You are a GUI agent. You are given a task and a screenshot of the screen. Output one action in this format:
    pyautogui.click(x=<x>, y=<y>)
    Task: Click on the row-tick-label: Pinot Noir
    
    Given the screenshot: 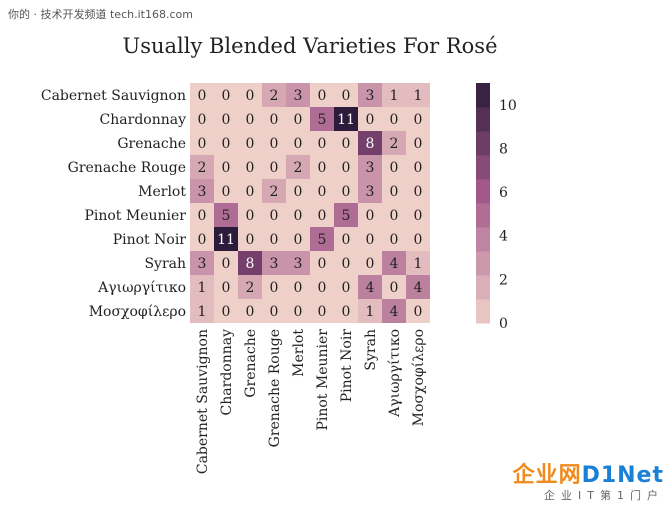 What is the action you would take?
    pyautogui.click(x=150, y=240)
    